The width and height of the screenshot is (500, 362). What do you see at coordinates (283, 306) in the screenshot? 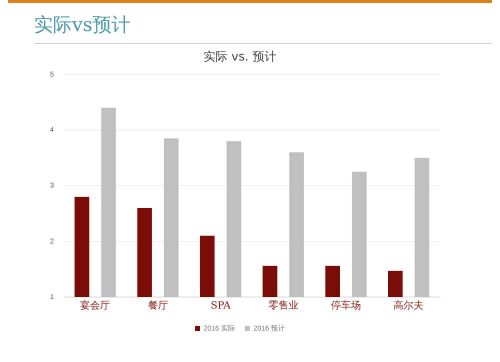
I see `x-tick-label: 零售业` at bounding box center [283, 306].